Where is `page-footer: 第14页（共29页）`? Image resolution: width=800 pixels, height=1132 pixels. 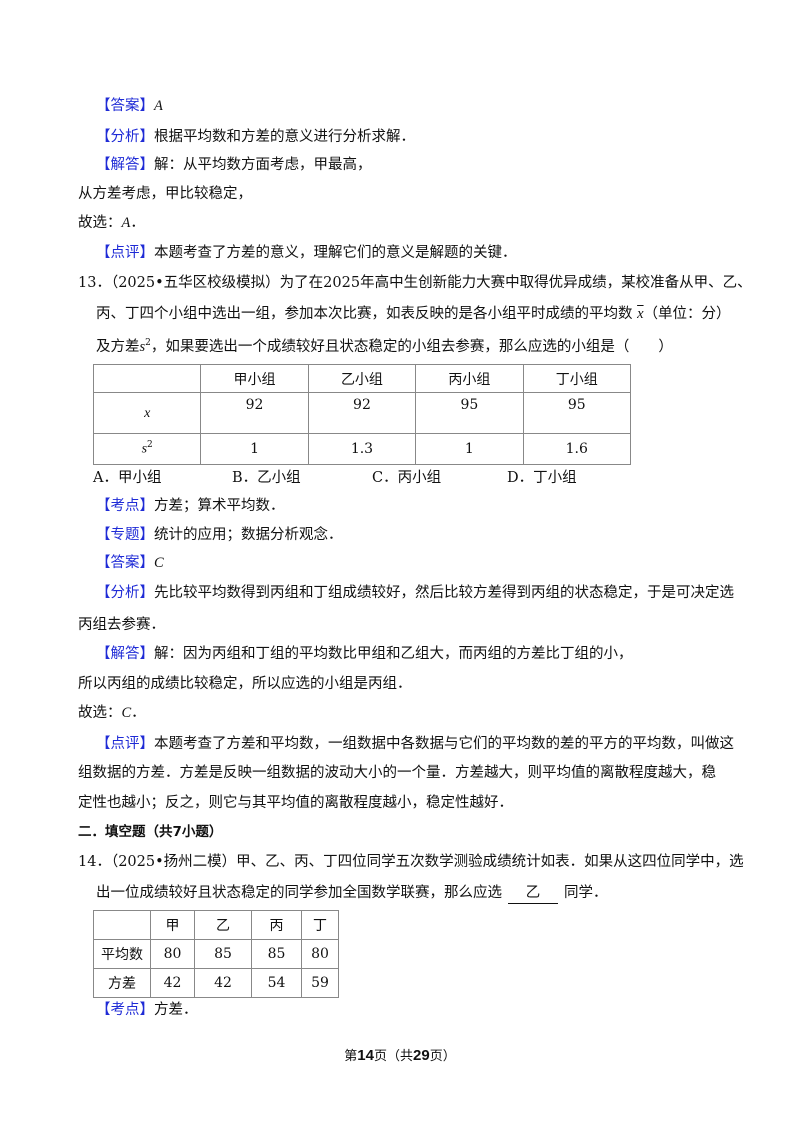
page-footer: 第14页（共29页） is located at coordinates (400, 1054).